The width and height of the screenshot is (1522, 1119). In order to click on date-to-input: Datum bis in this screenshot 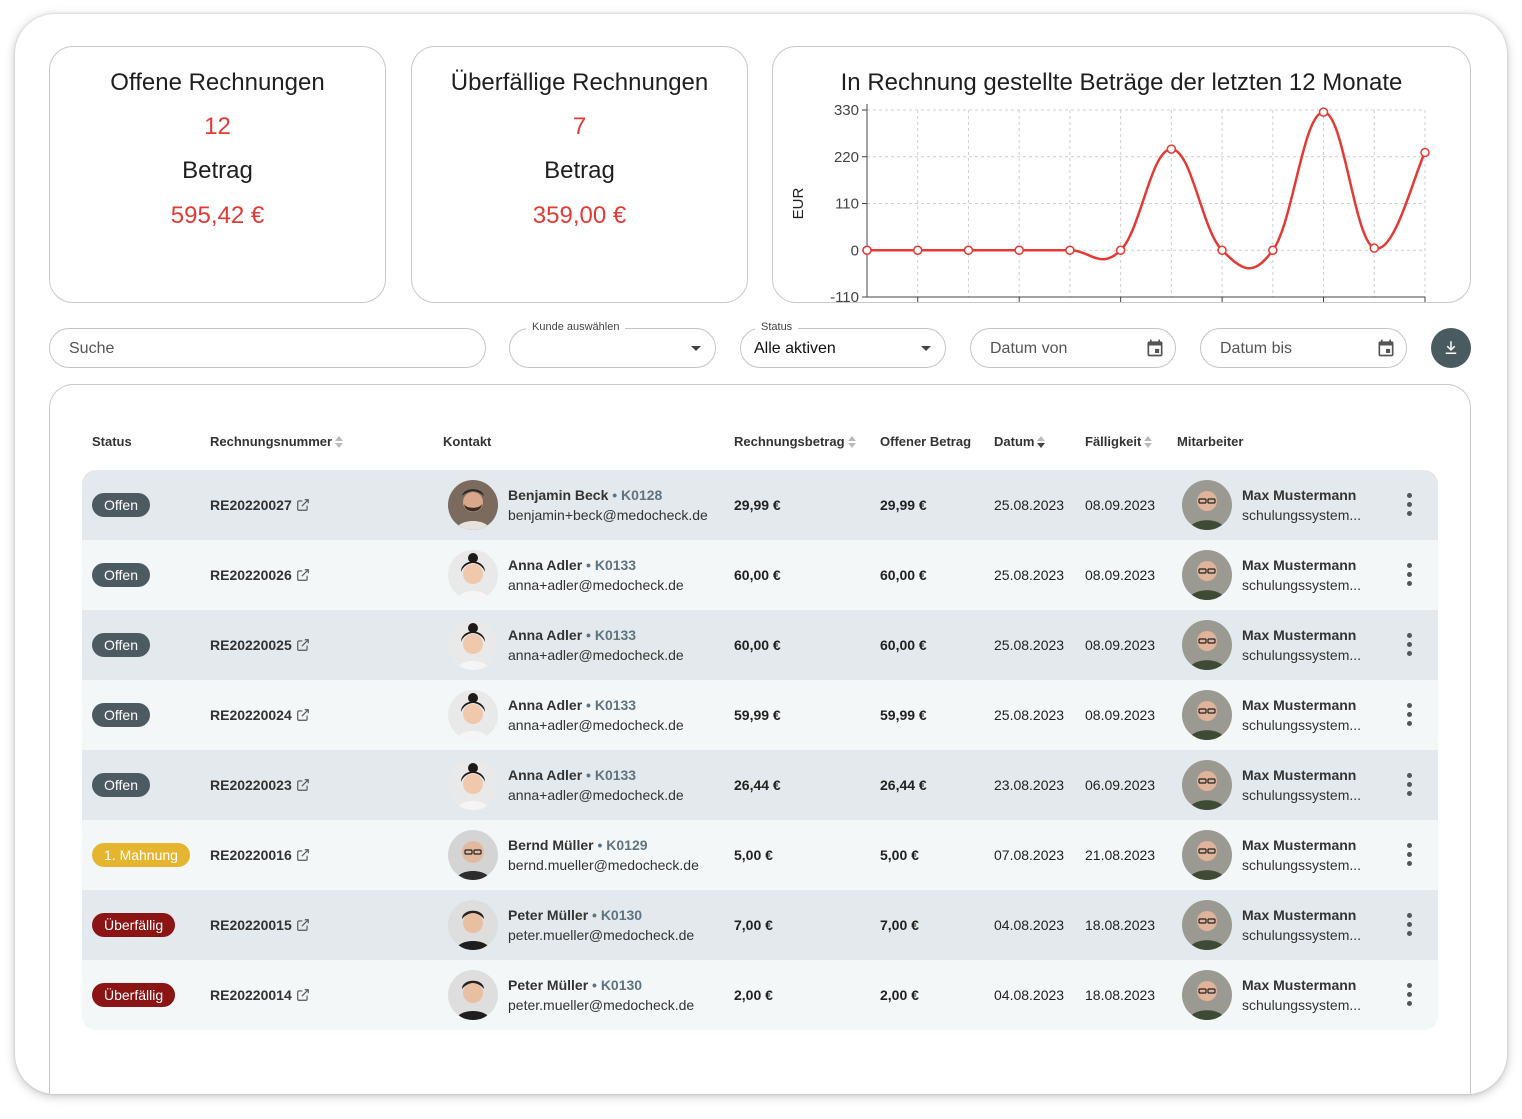, I will do `click(1303, 348)`.